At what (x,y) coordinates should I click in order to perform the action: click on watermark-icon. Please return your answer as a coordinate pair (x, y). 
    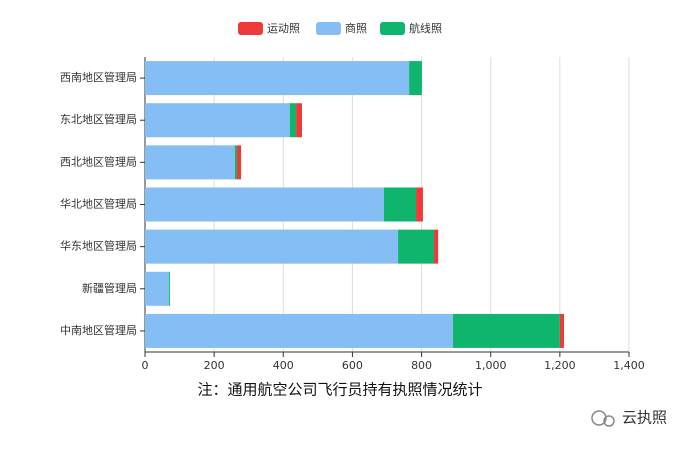
    Looking at the image, I should click on (603, 418).